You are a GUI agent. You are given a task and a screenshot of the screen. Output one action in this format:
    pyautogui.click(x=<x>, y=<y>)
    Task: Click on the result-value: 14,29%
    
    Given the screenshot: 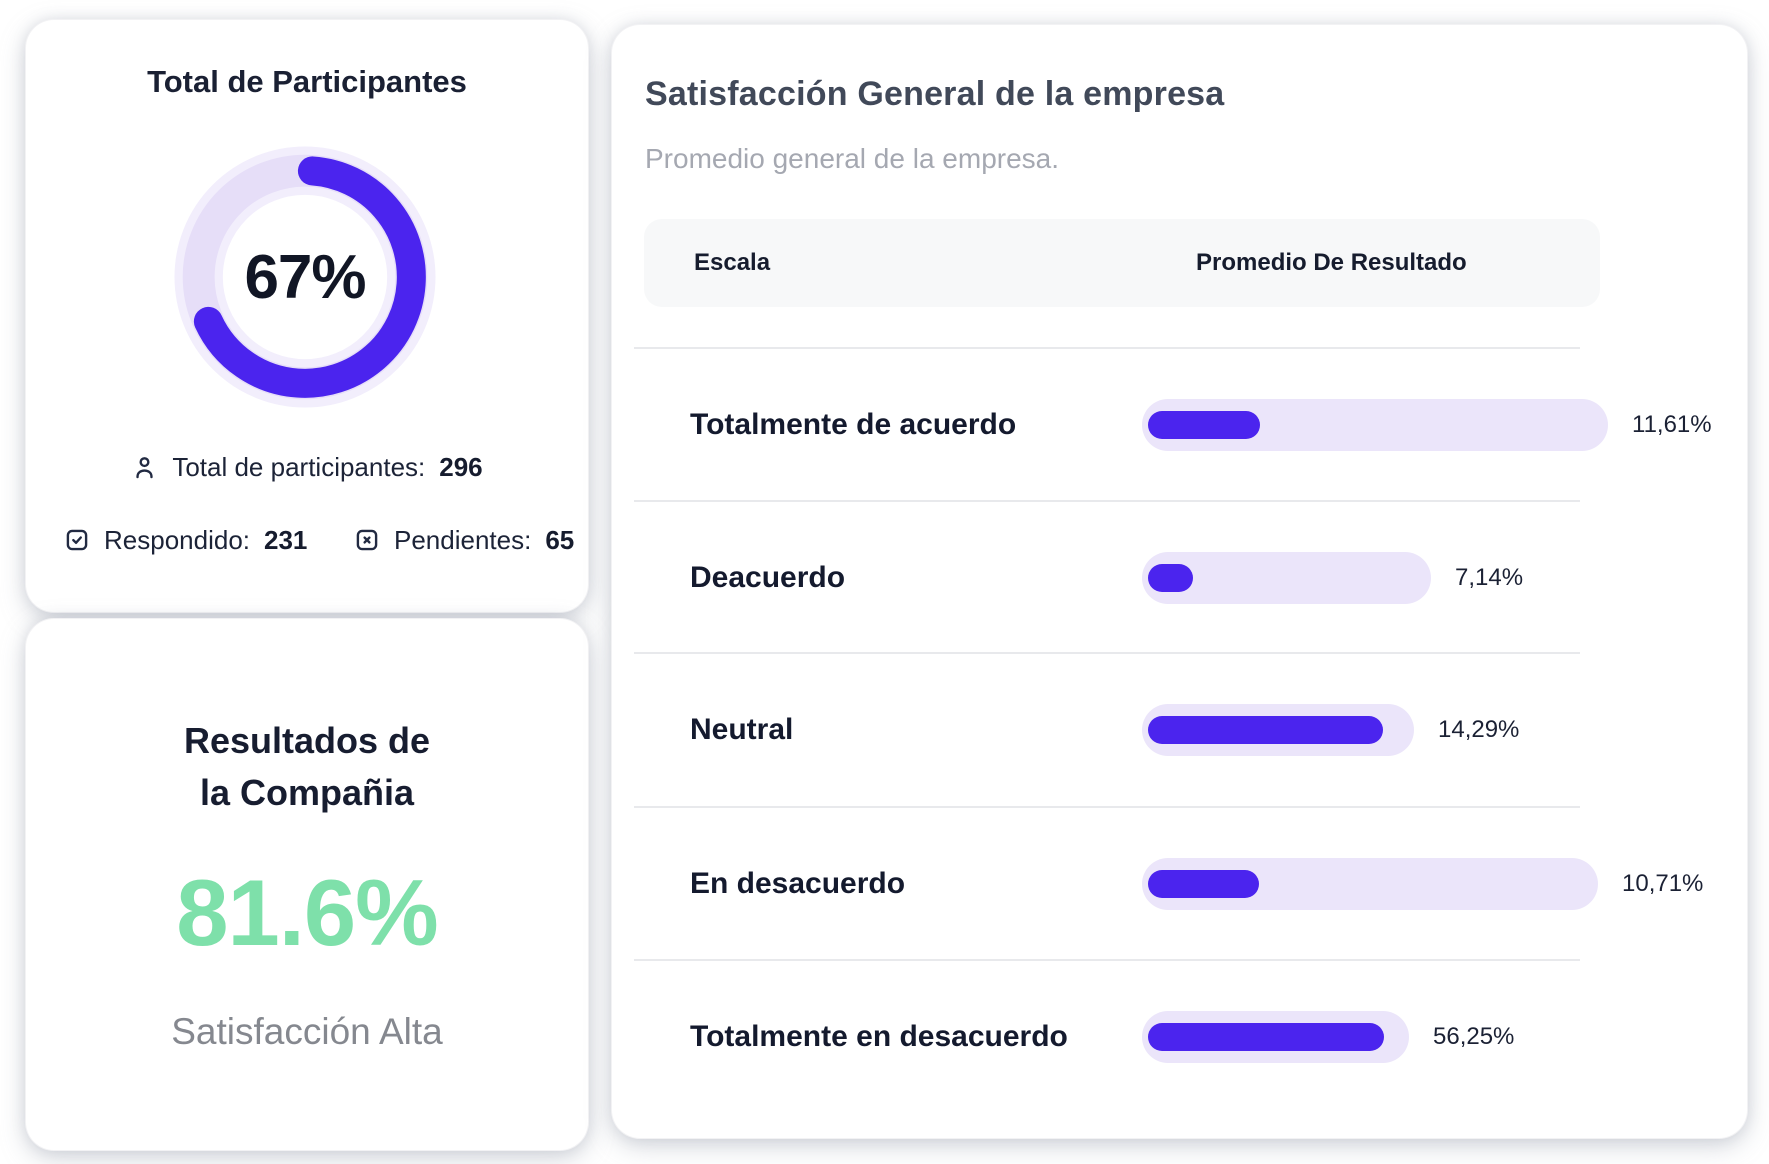 What is the action you would take?
    pyautogui.click(x=1479, y=729)
    